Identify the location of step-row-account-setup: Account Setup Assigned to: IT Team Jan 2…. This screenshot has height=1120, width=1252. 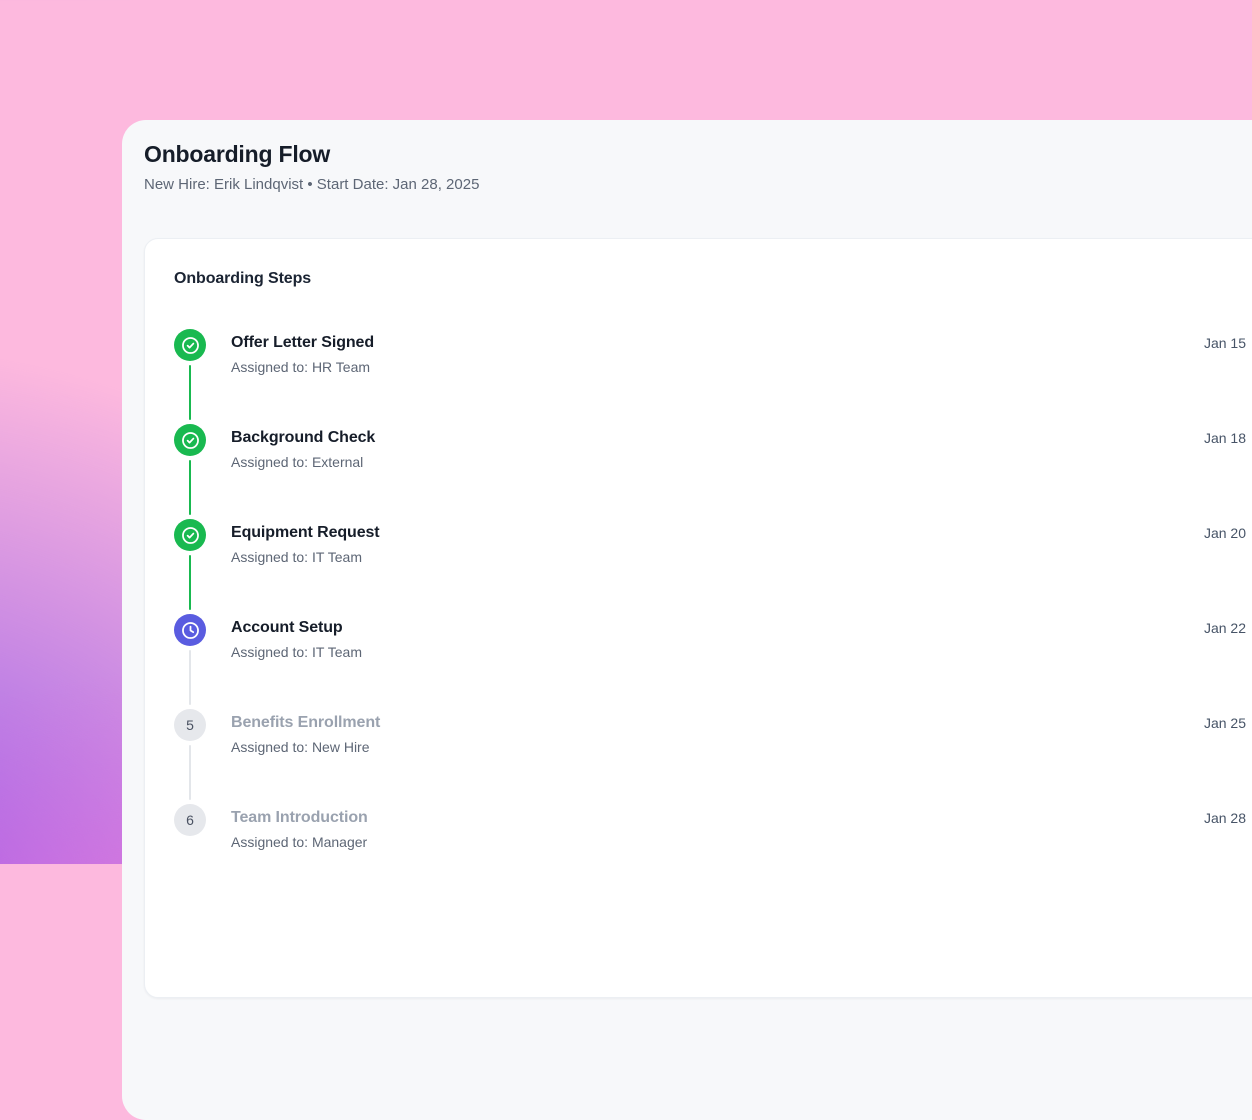
(710, 661).